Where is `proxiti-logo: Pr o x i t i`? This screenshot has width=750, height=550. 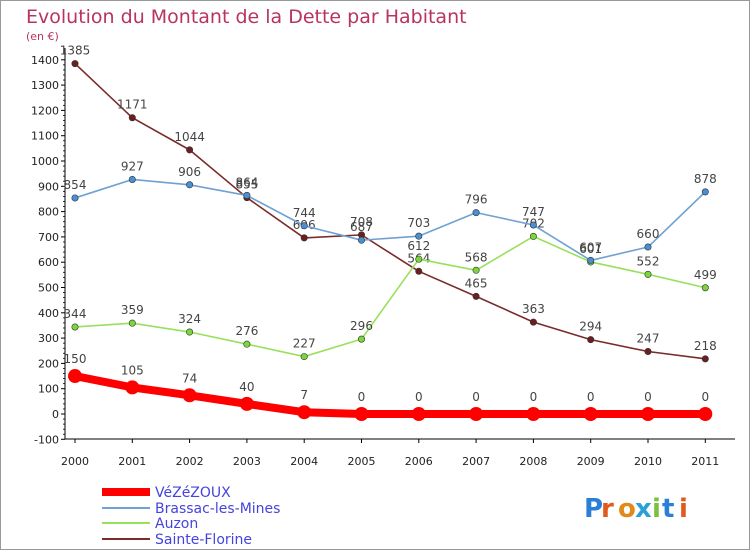
proxiti-logo: Pr o x i t i is located at coordinates (636, 509).